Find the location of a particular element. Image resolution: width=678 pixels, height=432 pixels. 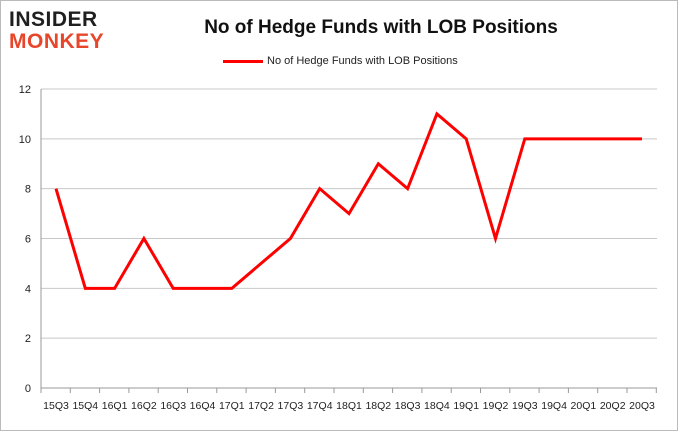

x-tick-label: 18Q2 is located at coordinates (378, 406).